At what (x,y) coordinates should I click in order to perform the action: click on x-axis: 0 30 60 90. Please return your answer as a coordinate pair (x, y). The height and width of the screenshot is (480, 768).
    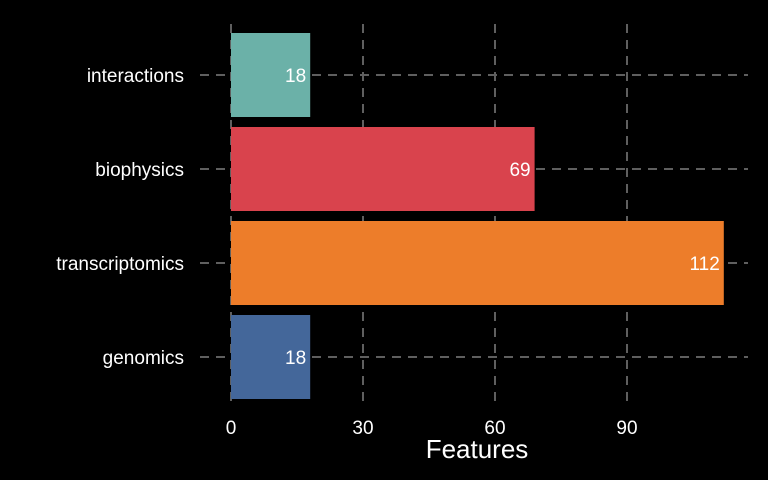
    Looking at the image, I should click on (432, 428).